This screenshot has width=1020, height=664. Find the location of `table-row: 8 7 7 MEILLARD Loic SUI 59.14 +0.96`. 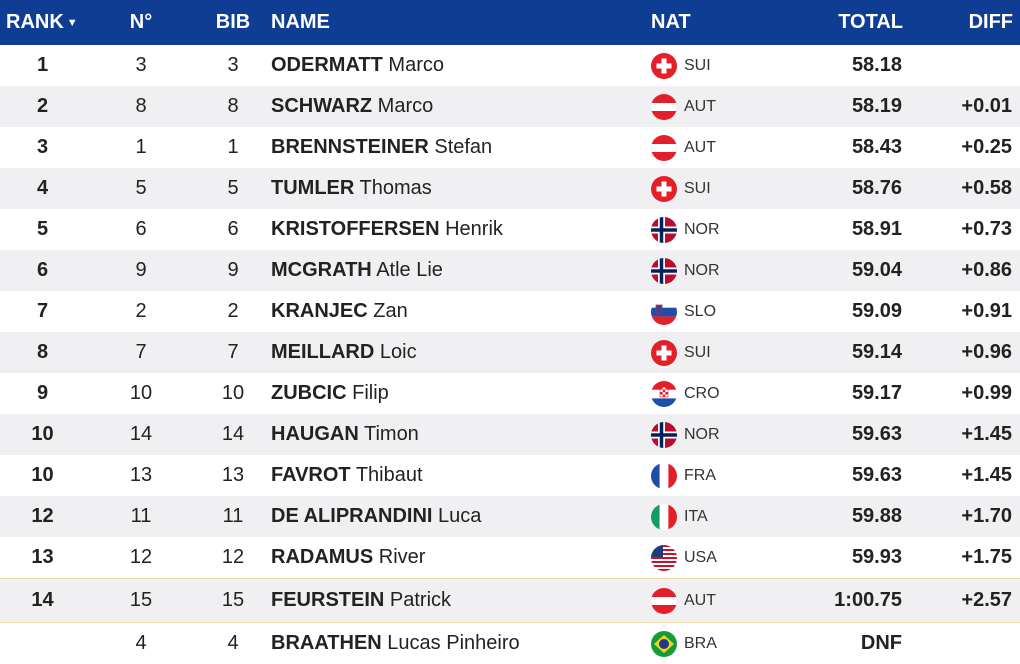

table-row: 8 7 7 MEILLARD Loic SUI 59.14 +0.96 is located at coordinates (510, 352).